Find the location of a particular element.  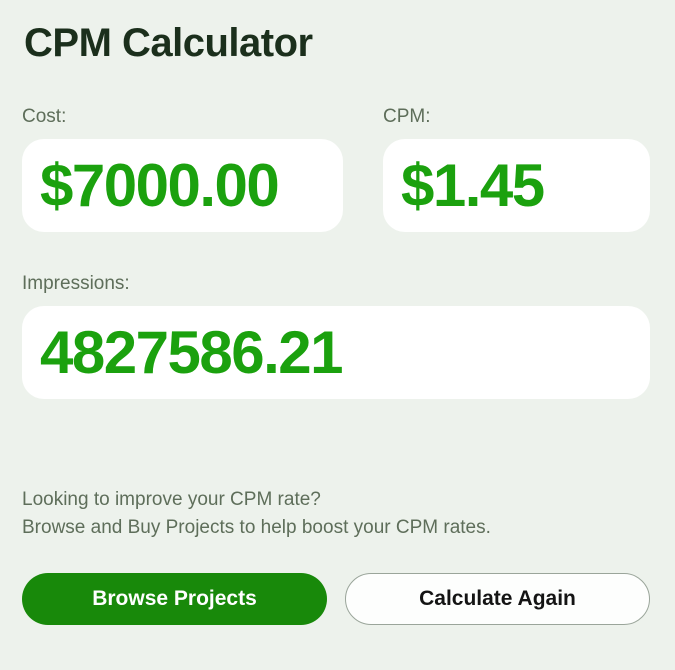

cpm-value: $1.45 is located at coordinates (473, 185).